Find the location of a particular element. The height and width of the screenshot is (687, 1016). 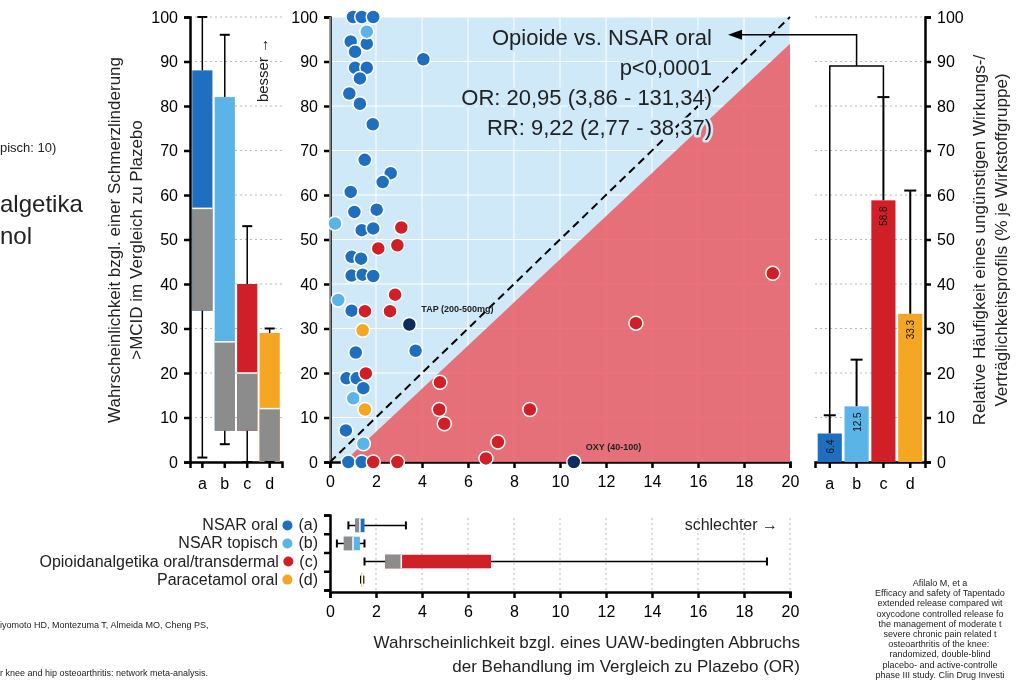

annotation: p<0,0001 is located at coordinates (665, 67).